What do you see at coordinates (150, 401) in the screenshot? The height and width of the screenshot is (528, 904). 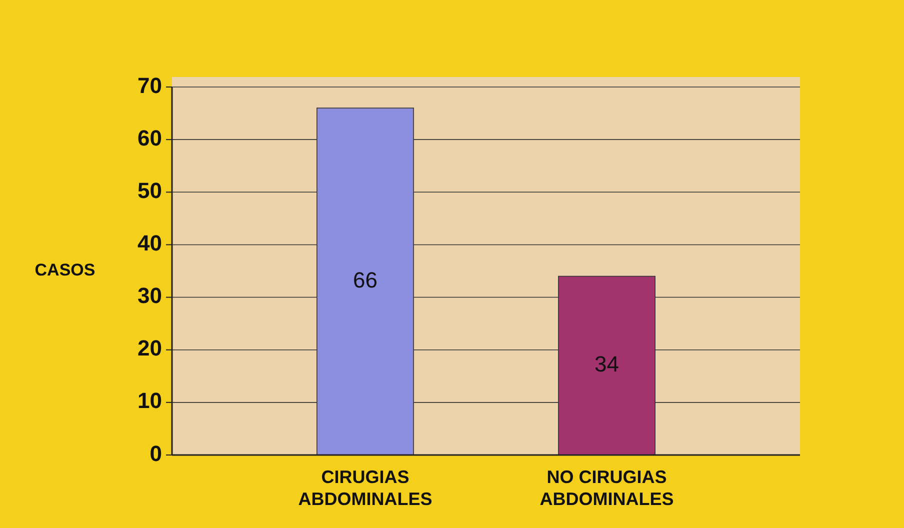 I see `y-tick-label: 10` at bounding box center [150, 401].